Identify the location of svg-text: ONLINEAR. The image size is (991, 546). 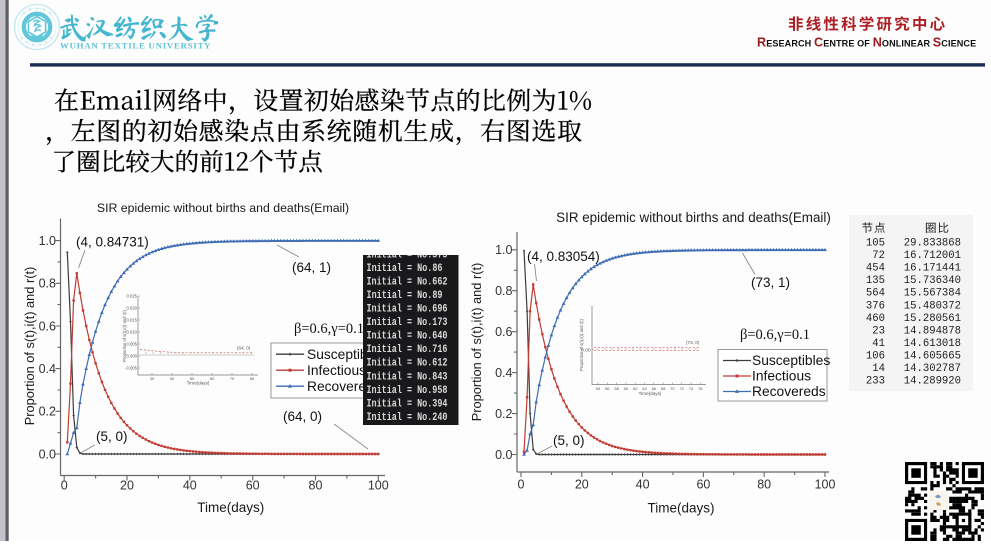
(906, 44).